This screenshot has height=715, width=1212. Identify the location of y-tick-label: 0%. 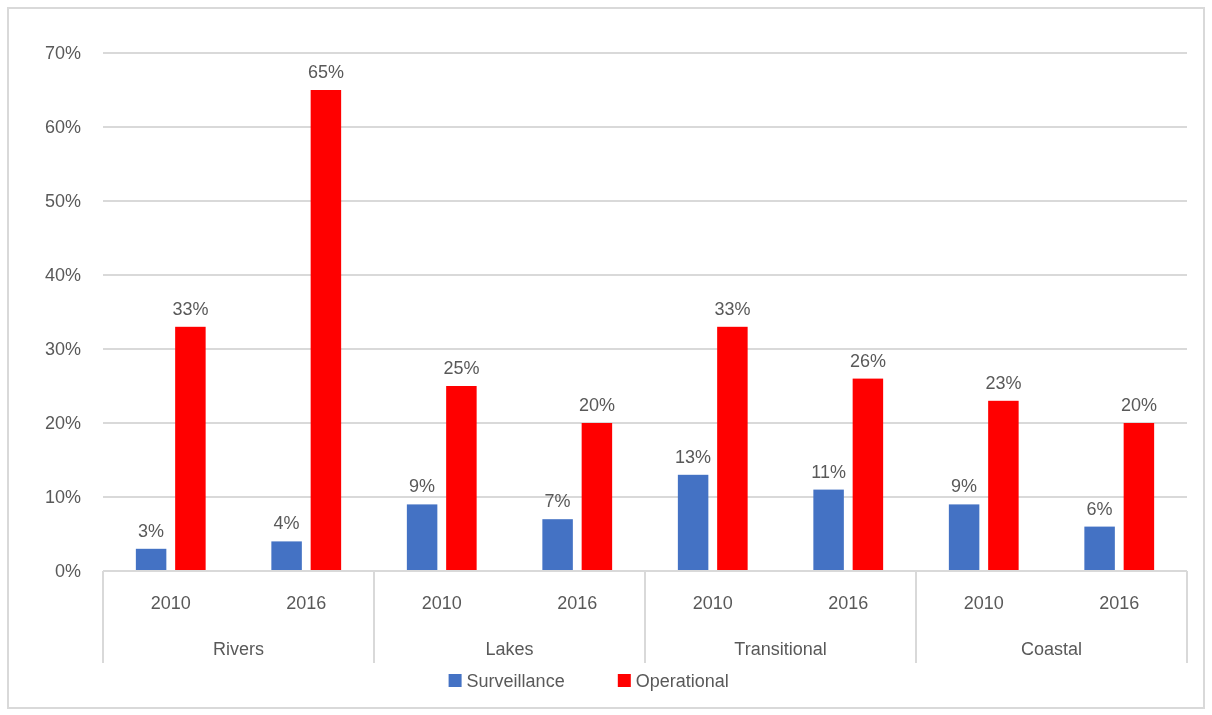
(67, 571).